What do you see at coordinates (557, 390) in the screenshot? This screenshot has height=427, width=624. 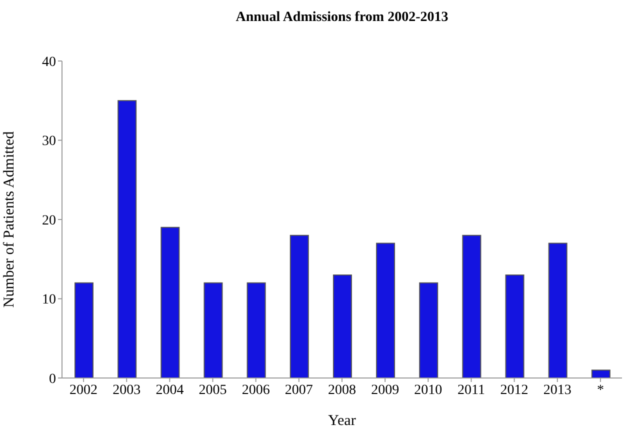 I see `x-tick-label: 2013` at bounding box center [557, 390].